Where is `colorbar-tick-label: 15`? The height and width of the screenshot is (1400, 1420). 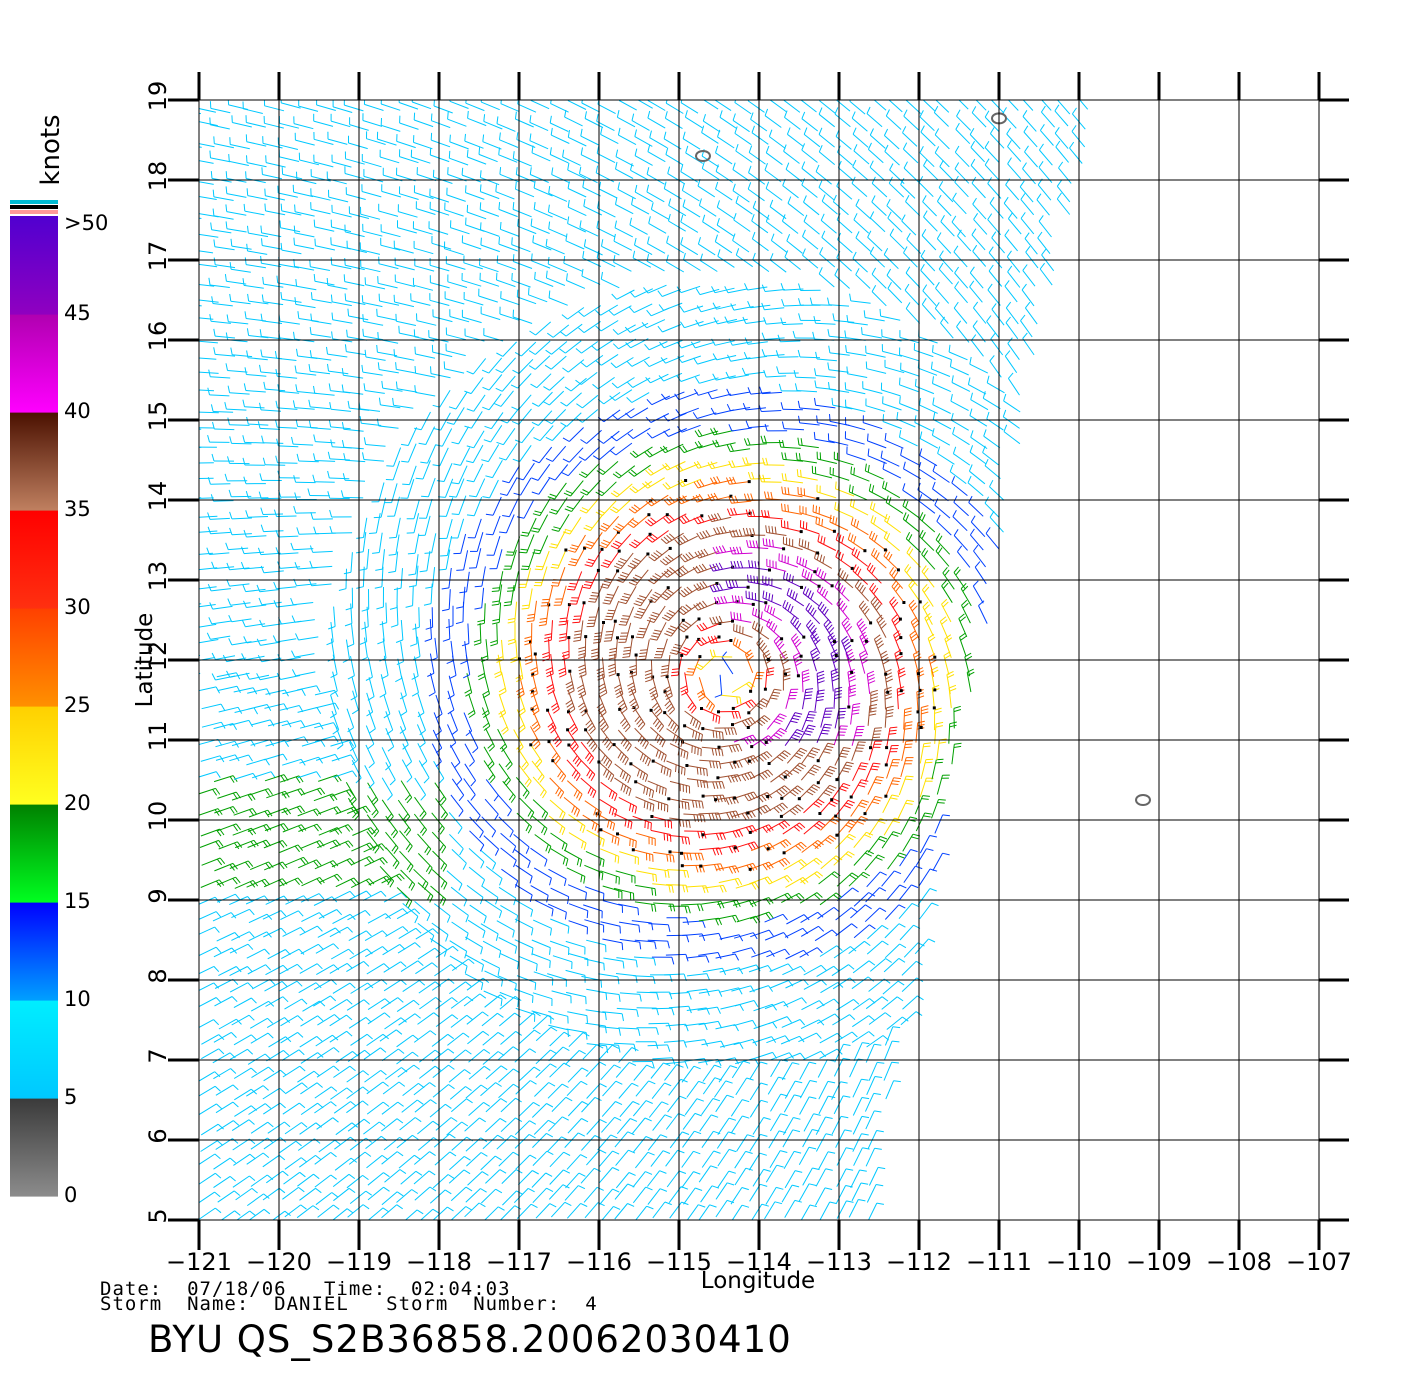 colorbar-tick-label: 15 is located at coordinates (77, 901).